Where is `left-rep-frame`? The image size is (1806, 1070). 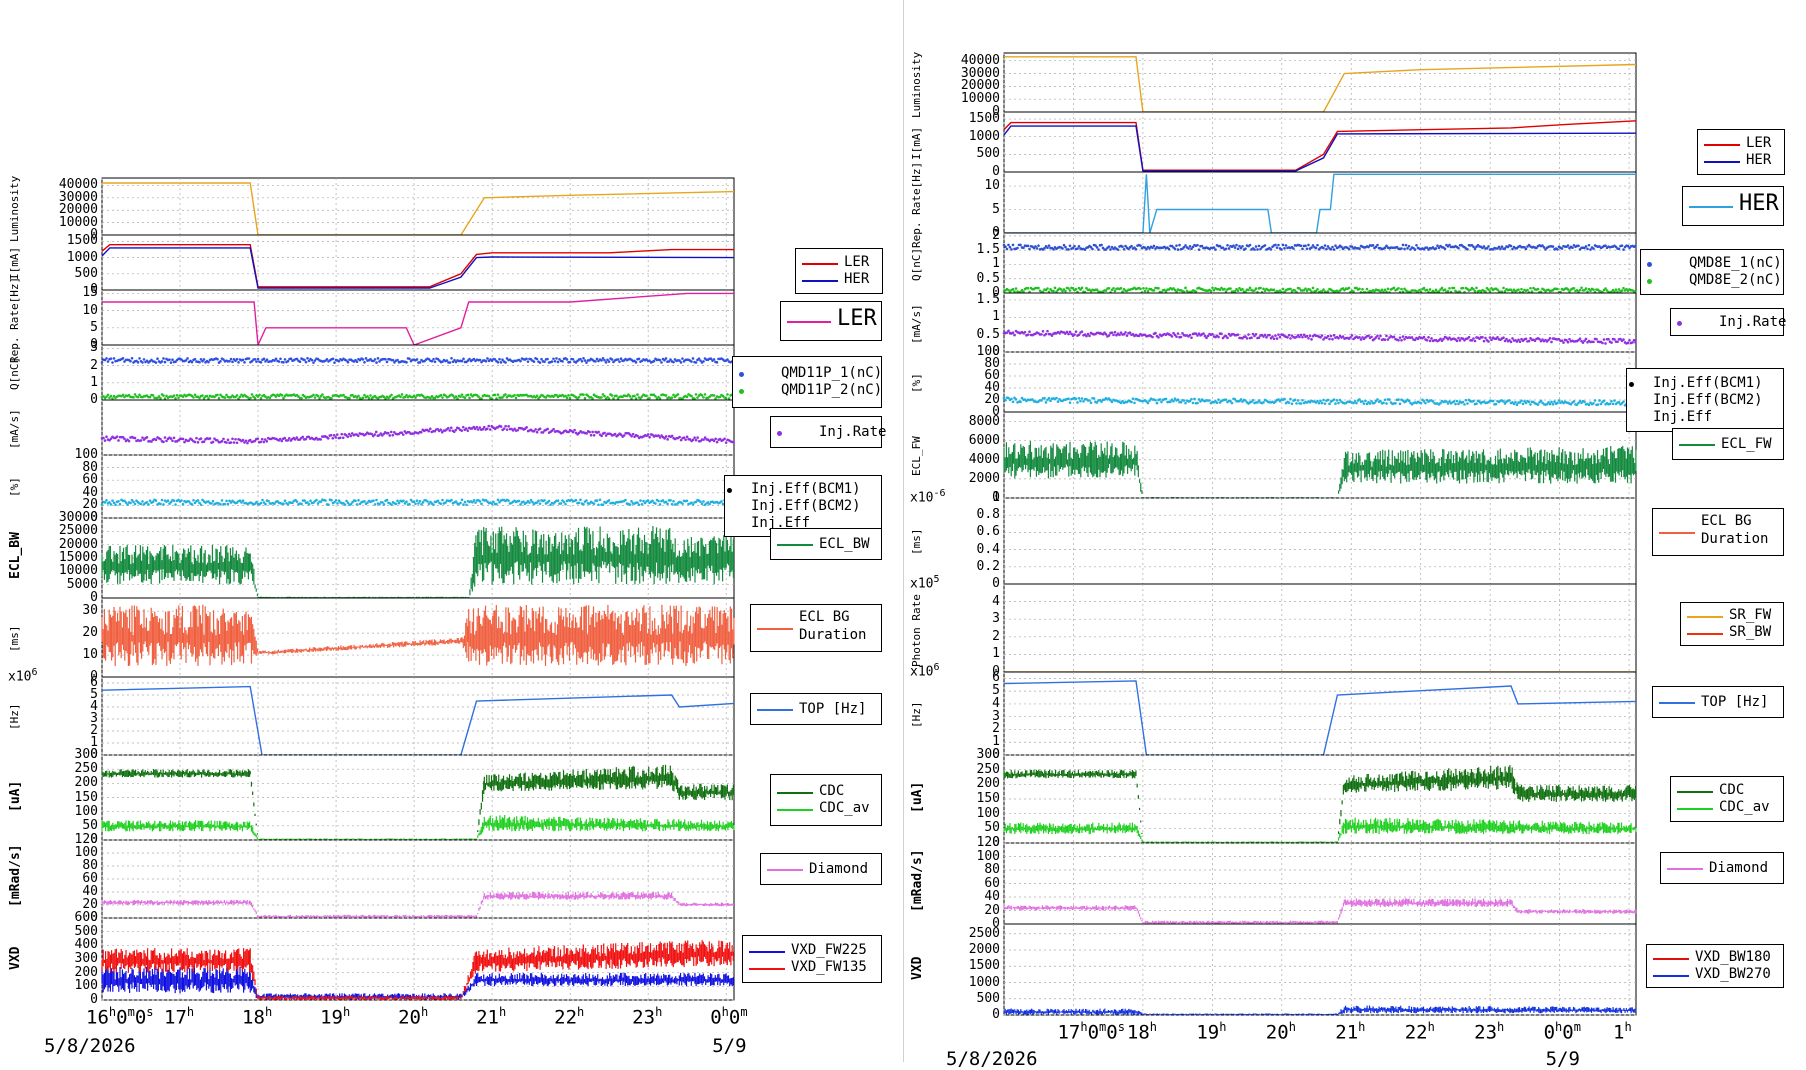
left-rep-frame is located at coordinates (418, 317).